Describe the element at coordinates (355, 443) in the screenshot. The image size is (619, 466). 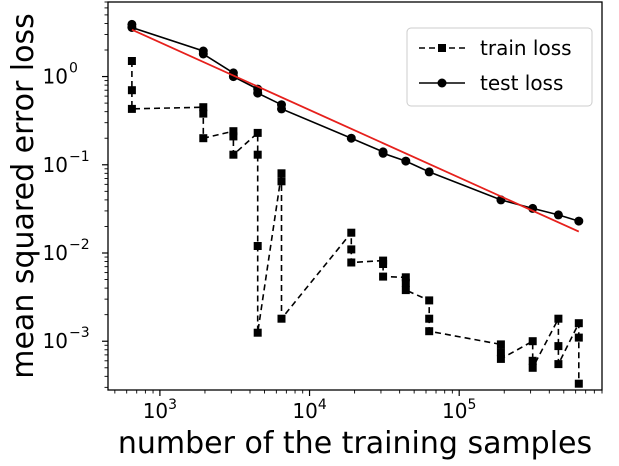
I see `x-axis-label: number of the training samples` at that location.